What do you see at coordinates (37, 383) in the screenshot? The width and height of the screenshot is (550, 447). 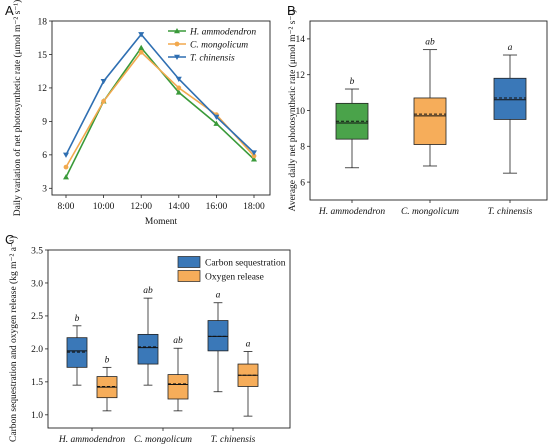 I see `y-tick-label: 1.5` at bounding box center [37, 383].